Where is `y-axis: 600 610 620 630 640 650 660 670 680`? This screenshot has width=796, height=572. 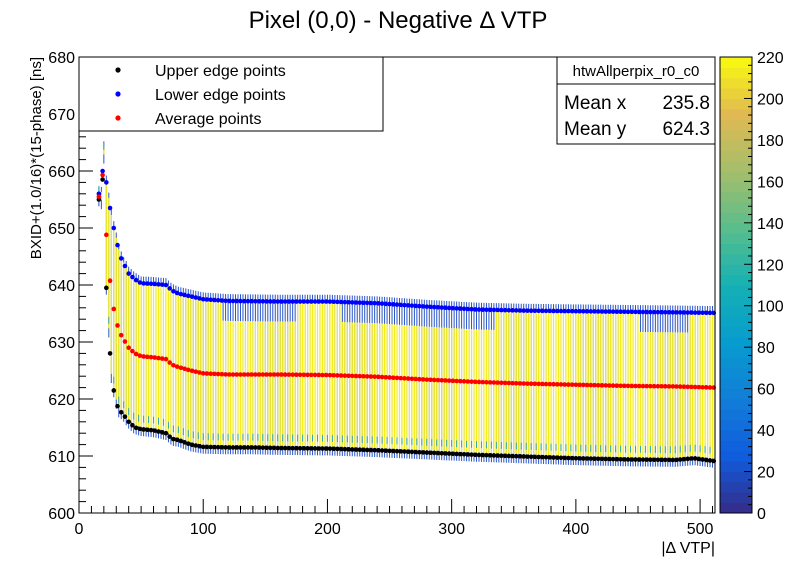 y-axis: 600 610 620 630 640 650 660 670 680 is located at coordinates (70, 286).